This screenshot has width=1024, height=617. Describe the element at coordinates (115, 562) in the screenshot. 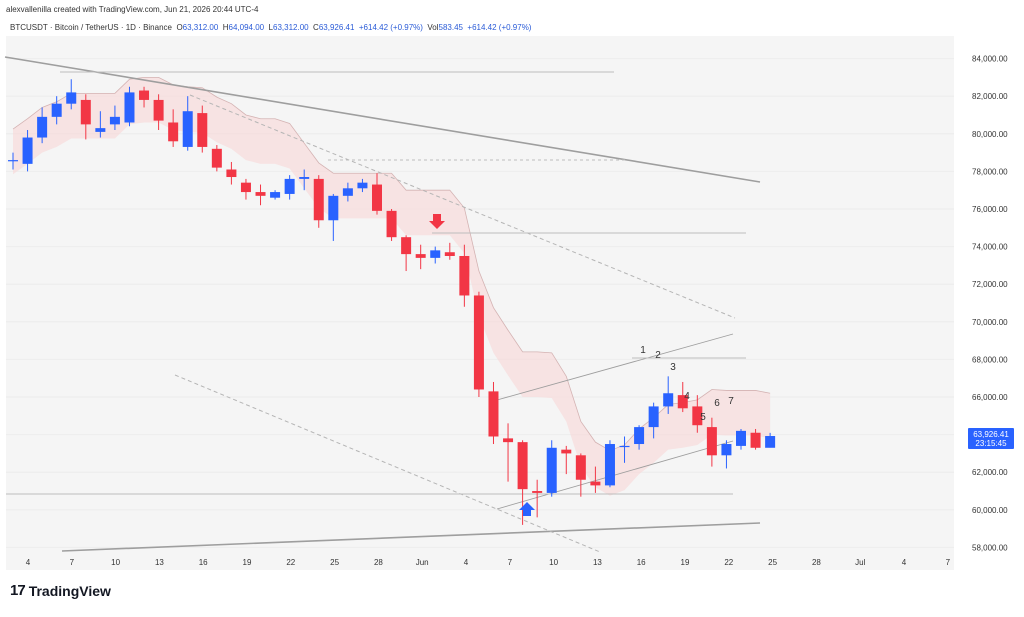

I see `x-tick-label: 10` at that location.